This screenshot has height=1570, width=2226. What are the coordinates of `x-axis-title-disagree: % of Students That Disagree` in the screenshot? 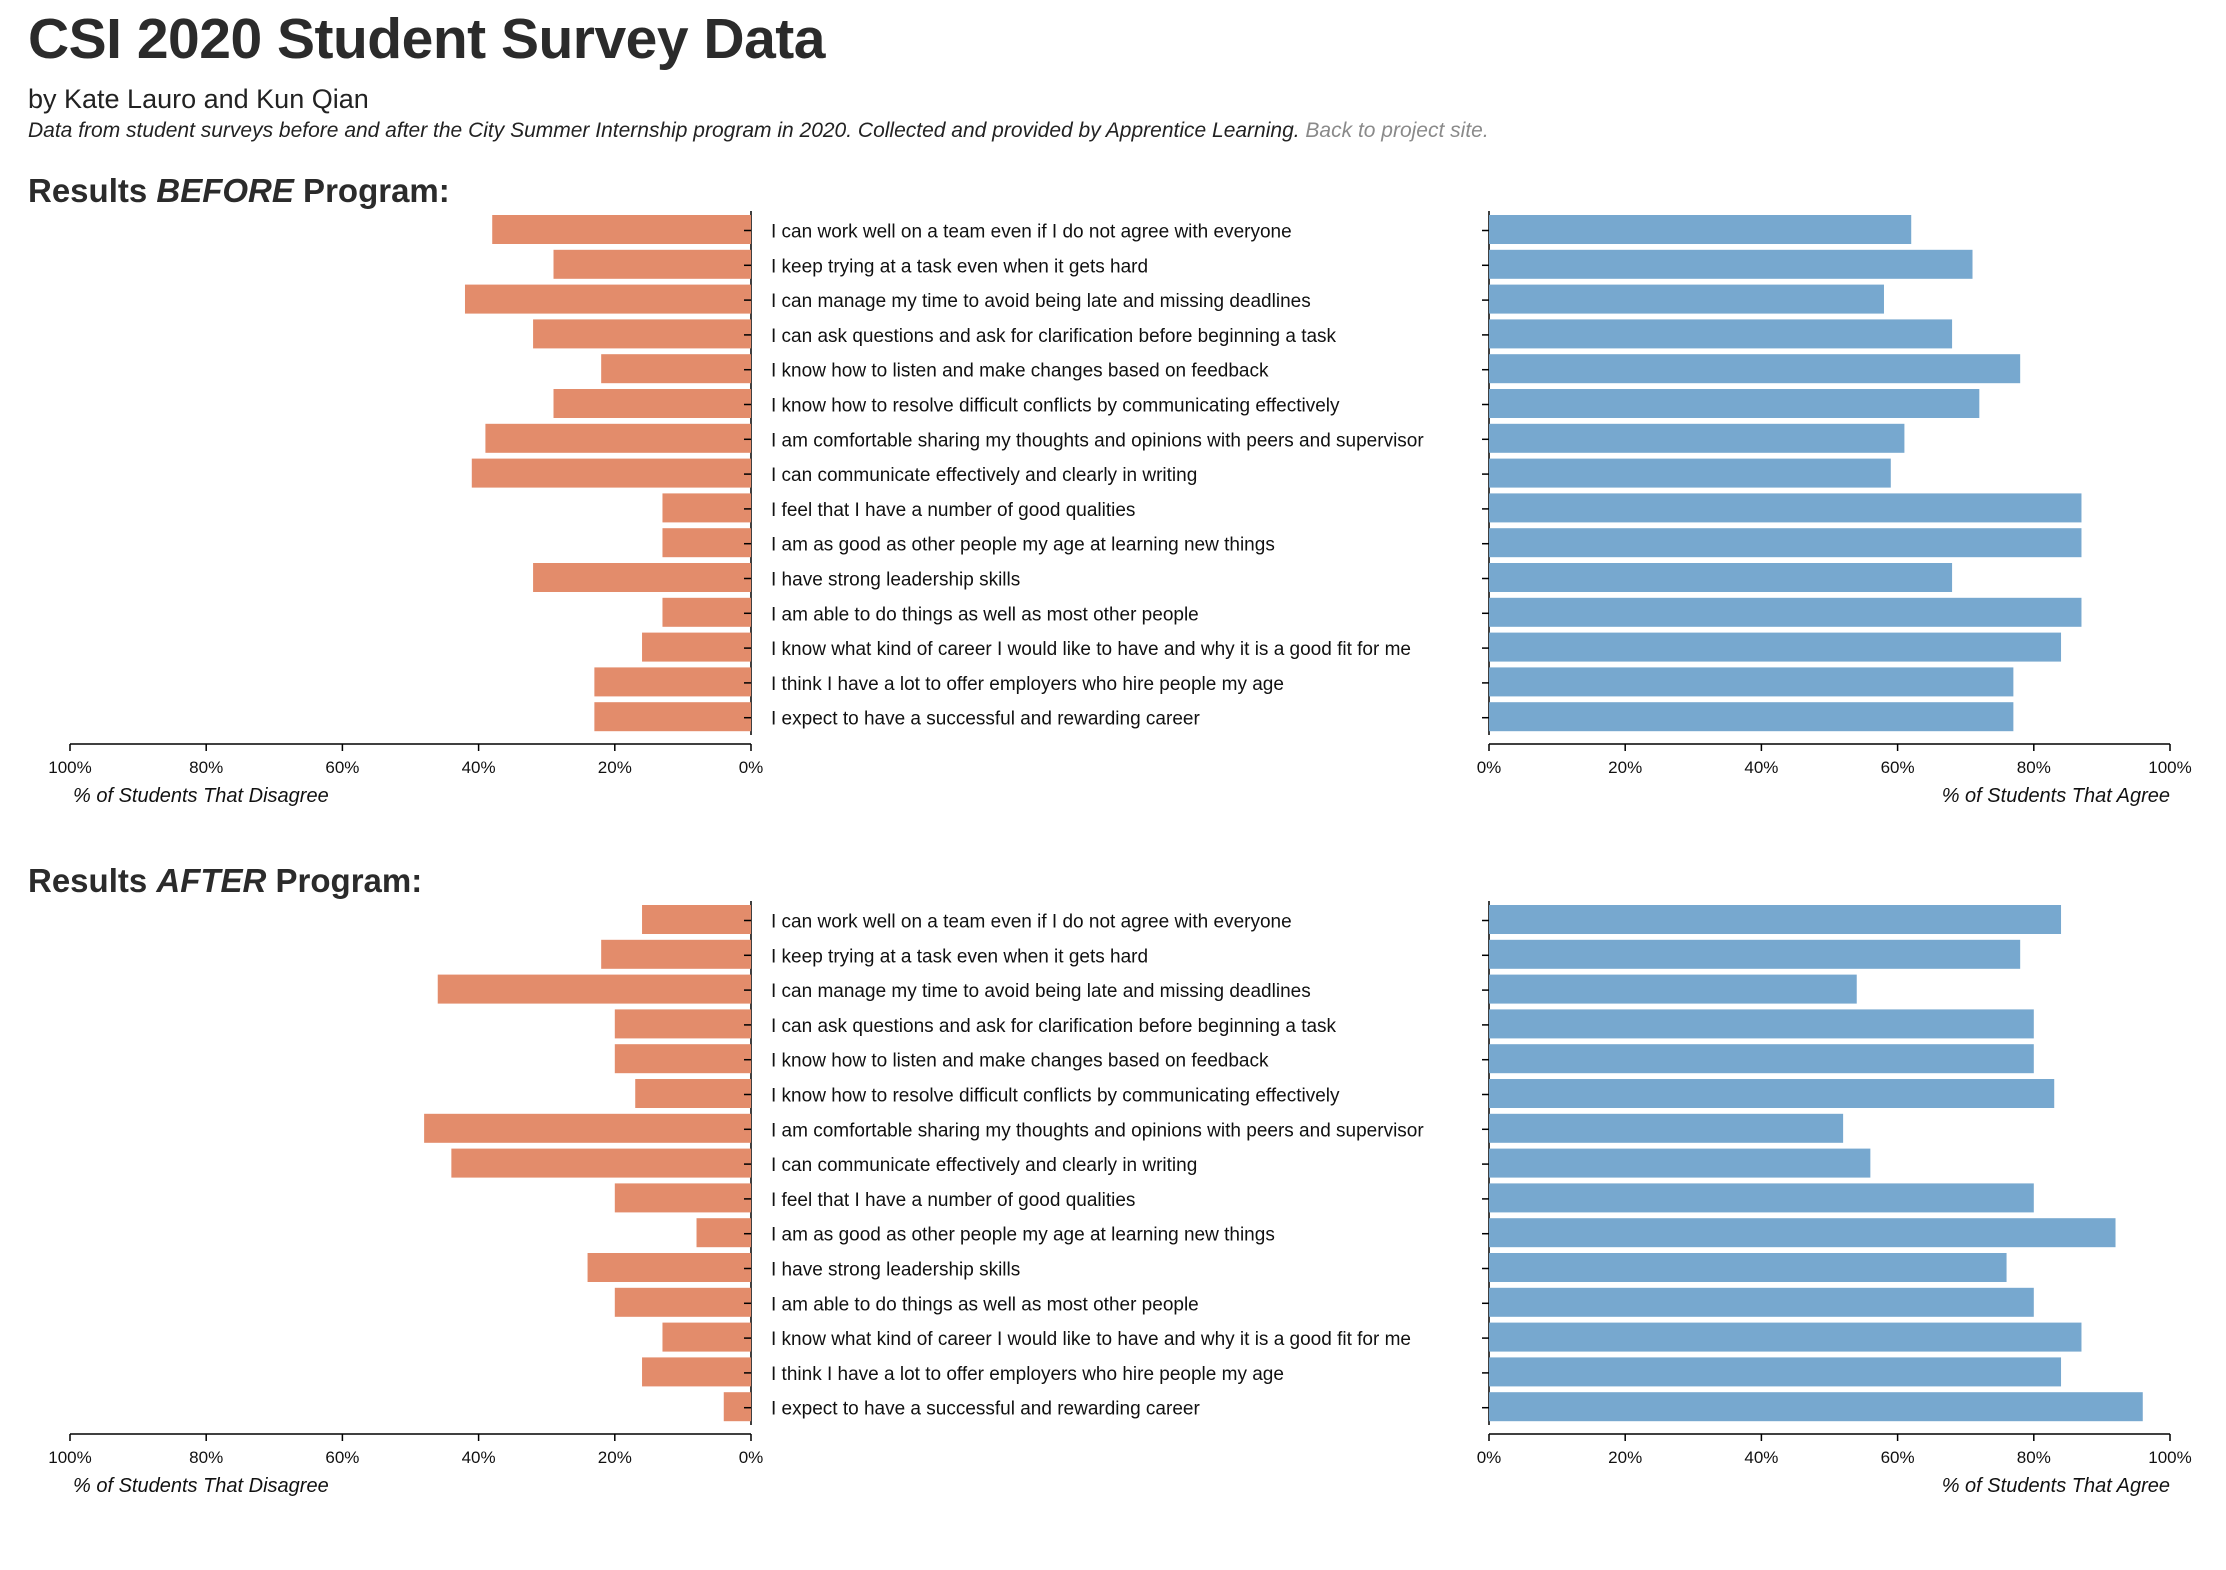 It's located at (201, 1486).